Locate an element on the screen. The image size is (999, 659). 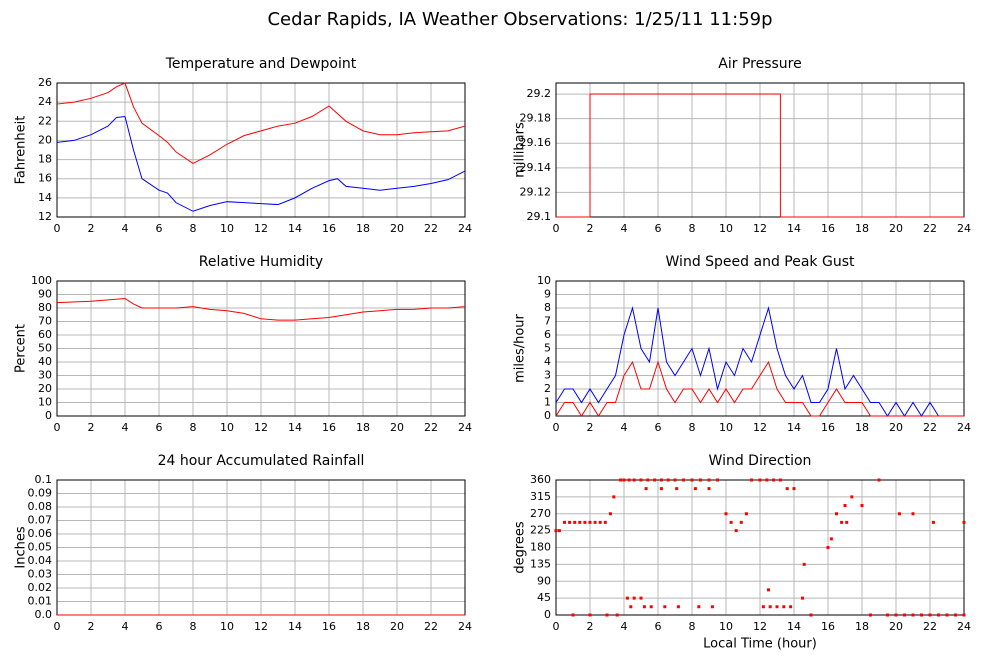
y-tick-label: 180 is located at coordinates (540, 547).